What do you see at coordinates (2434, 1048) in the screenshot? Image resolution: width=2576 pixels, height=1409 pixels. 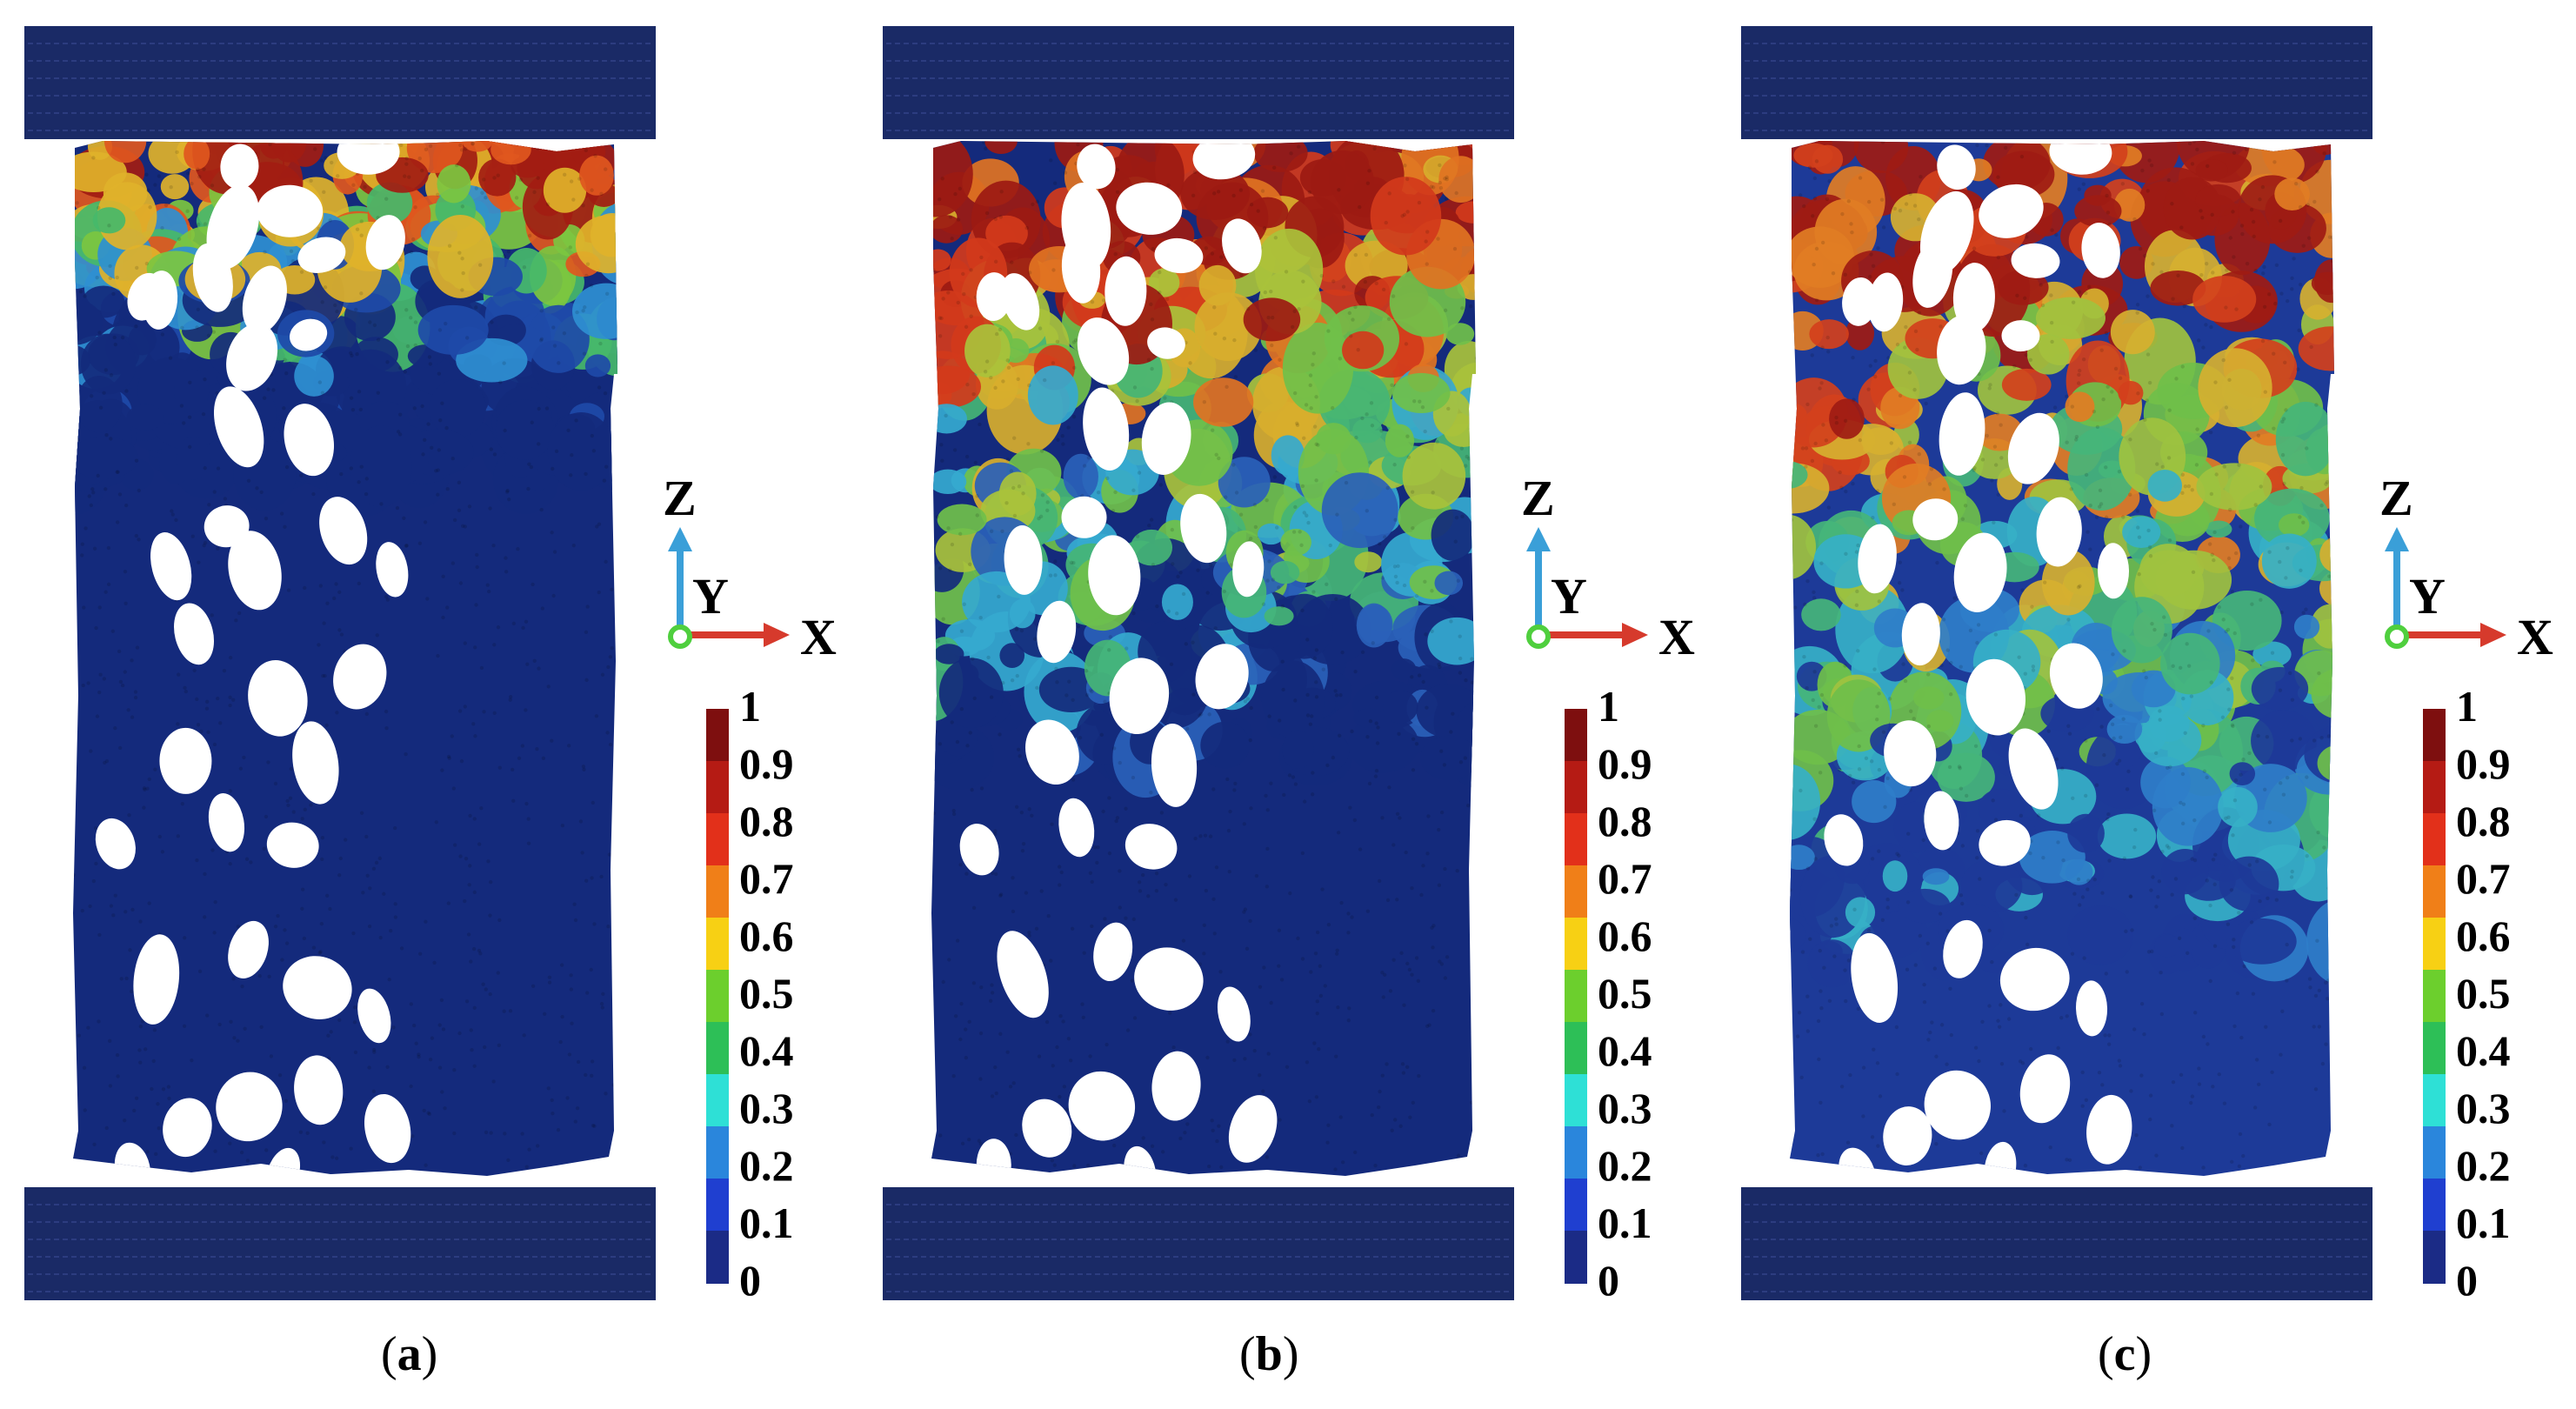 I see `colorbar-segment` at bounding box center [2434, 1048].